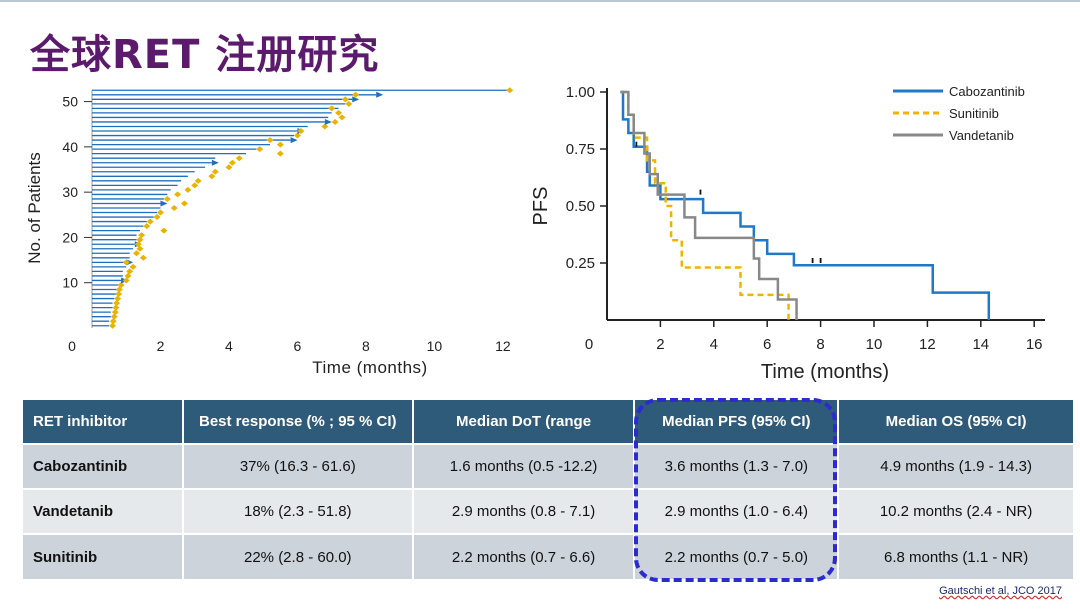 The width and height of the screenshot is (1080, 609). What do you see at coordinates (161, 346) in the screenshot?
I see `swimmer-x-tick-label: 2` at bounding box center [161, 346].